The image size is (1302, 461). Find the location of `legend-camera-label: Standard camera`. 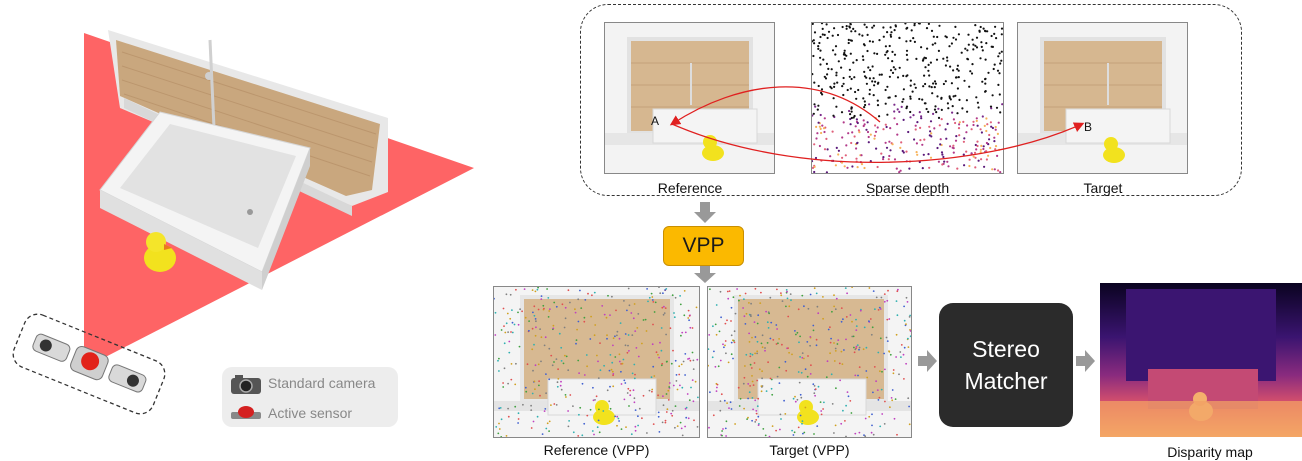

legend-camera-label: Standard camera is located at coordinates (322, 383).